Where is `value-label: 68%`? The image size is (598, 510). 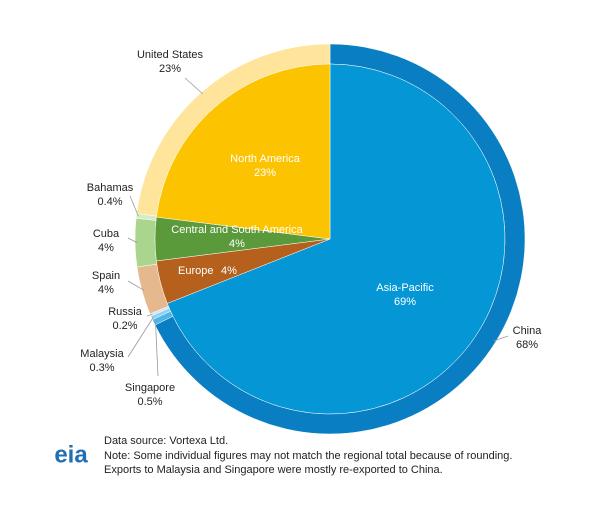
value-label: 68% is located at coordinates (527, 345).